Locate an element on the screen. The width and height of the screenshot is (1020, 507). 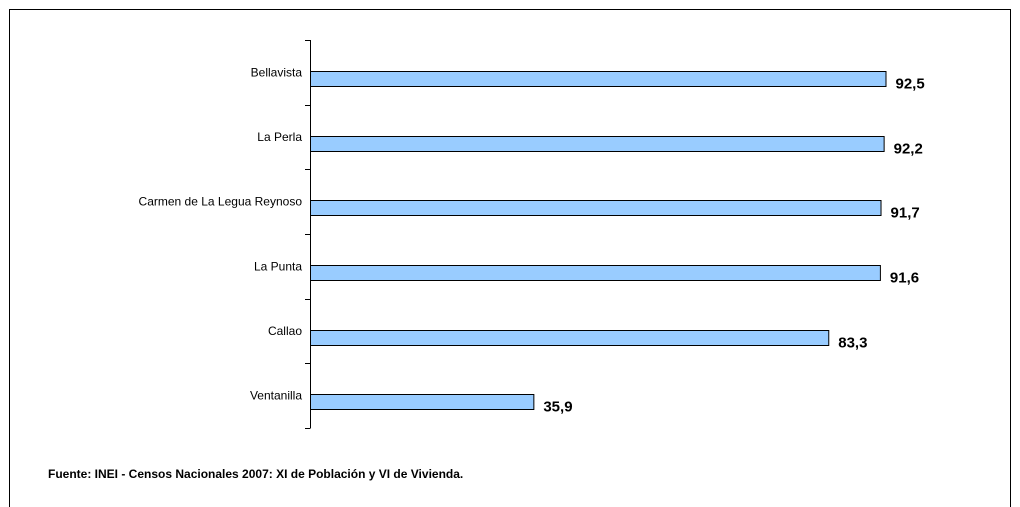
category-label: La Perla is located at coordinates (279, 137).